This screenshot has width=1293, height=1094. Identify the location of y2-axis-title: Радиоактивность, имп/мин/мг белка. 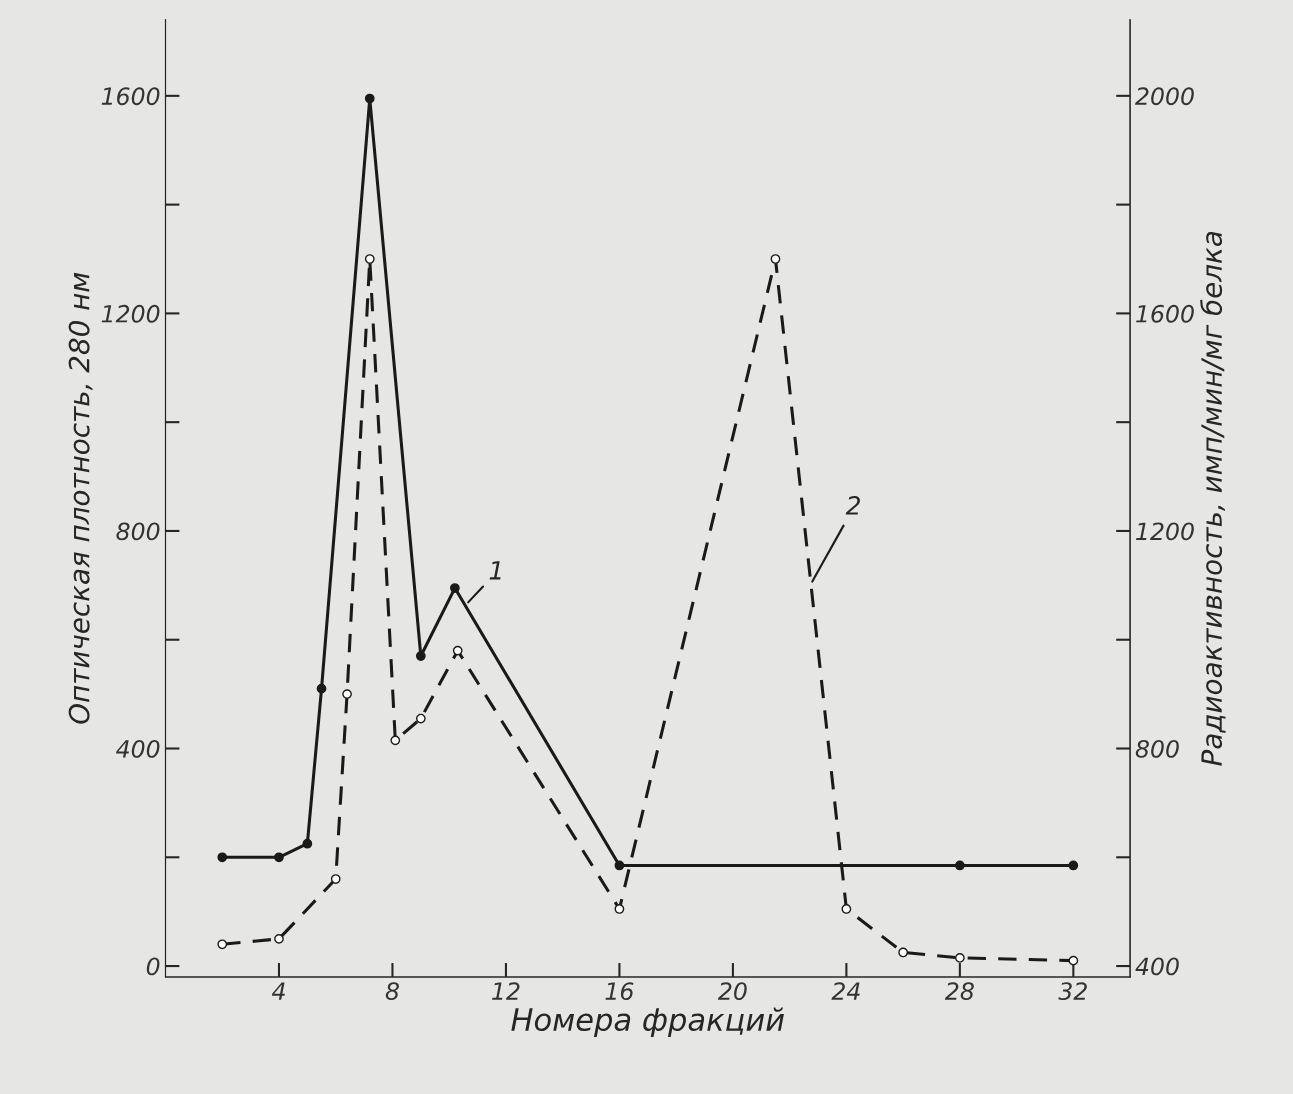
(1213, 499).